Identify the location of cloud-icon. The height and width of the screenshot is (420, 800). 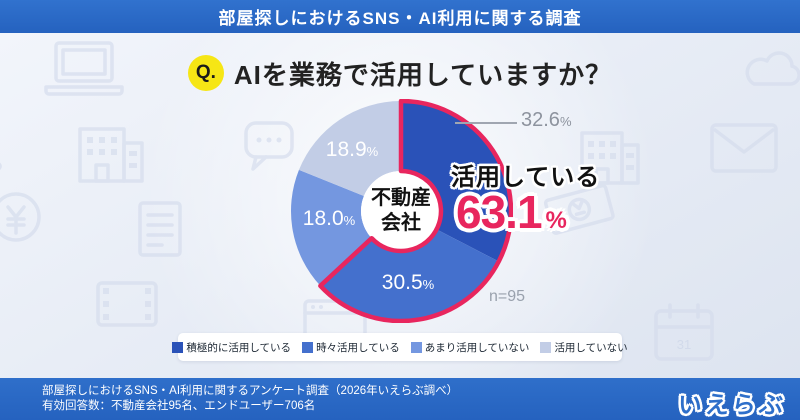
(772, 68).